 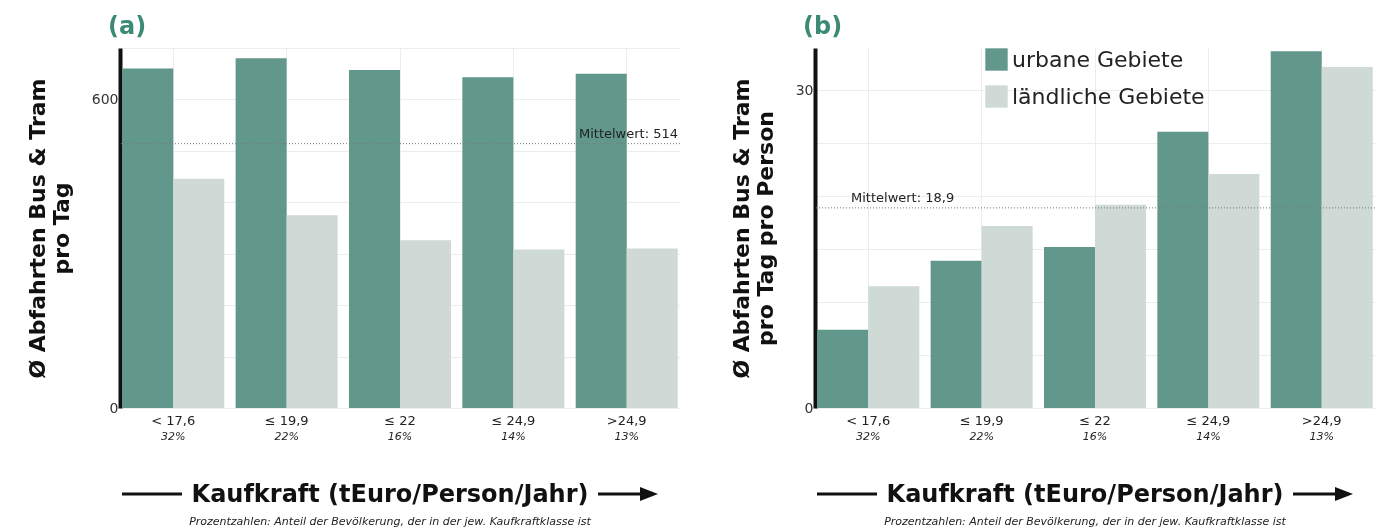 I want to click on y-axis-title: Ø Abfahrten Bus & Tram pro Tag, so click(x=49, y=228).